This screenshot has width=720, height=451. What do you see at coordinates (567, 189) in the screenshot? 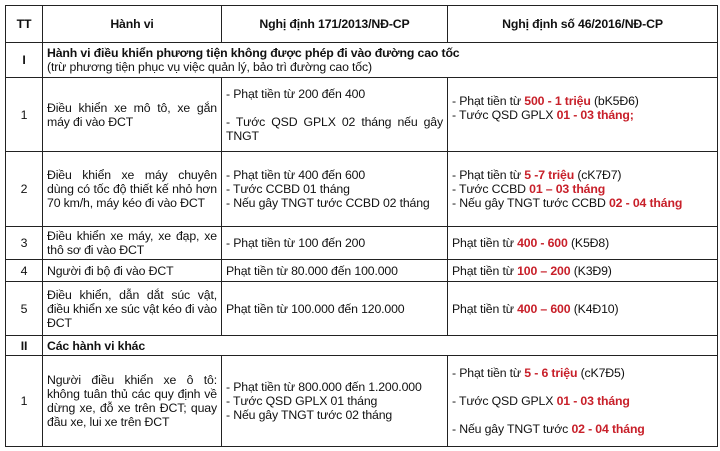
I see `penalty-amount-highlight: 01 – 03 tháng` at bounding box center [567, 189].